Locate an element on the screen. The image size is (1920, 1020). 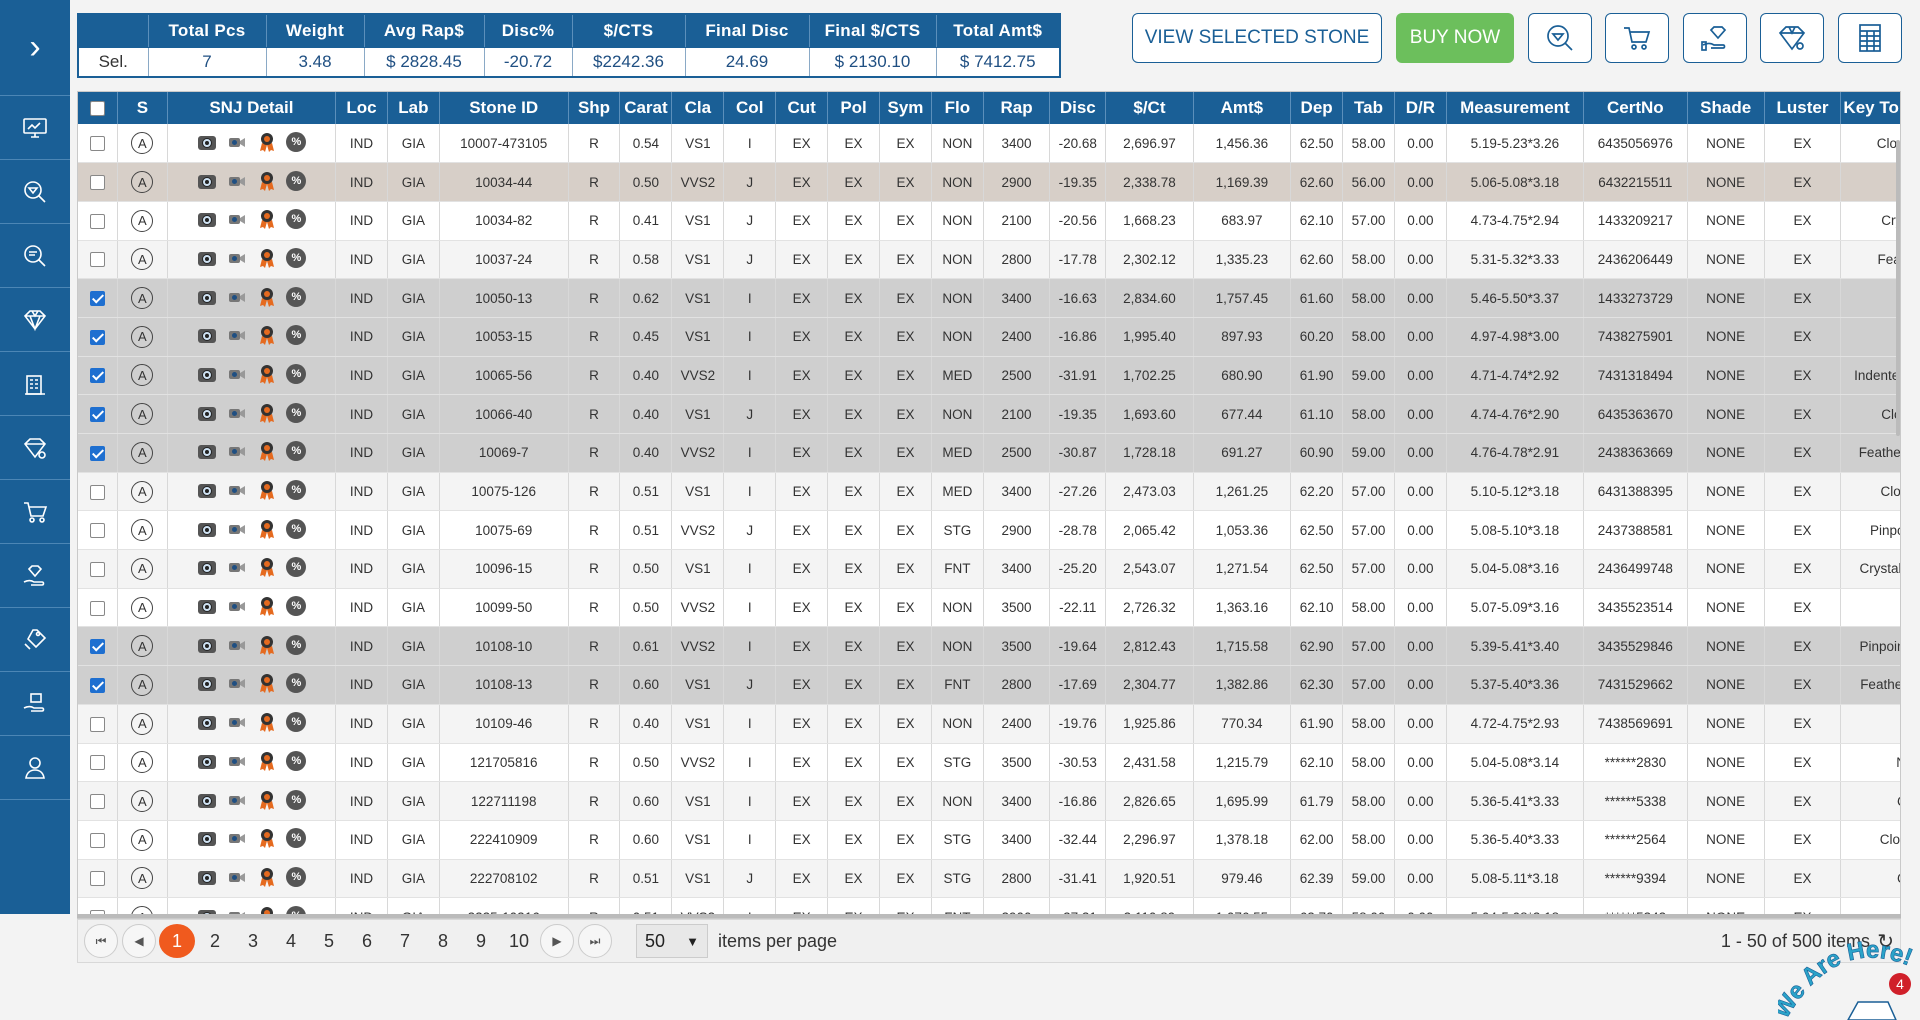
sidebar-item-cart is located at coordinates (35, 512).